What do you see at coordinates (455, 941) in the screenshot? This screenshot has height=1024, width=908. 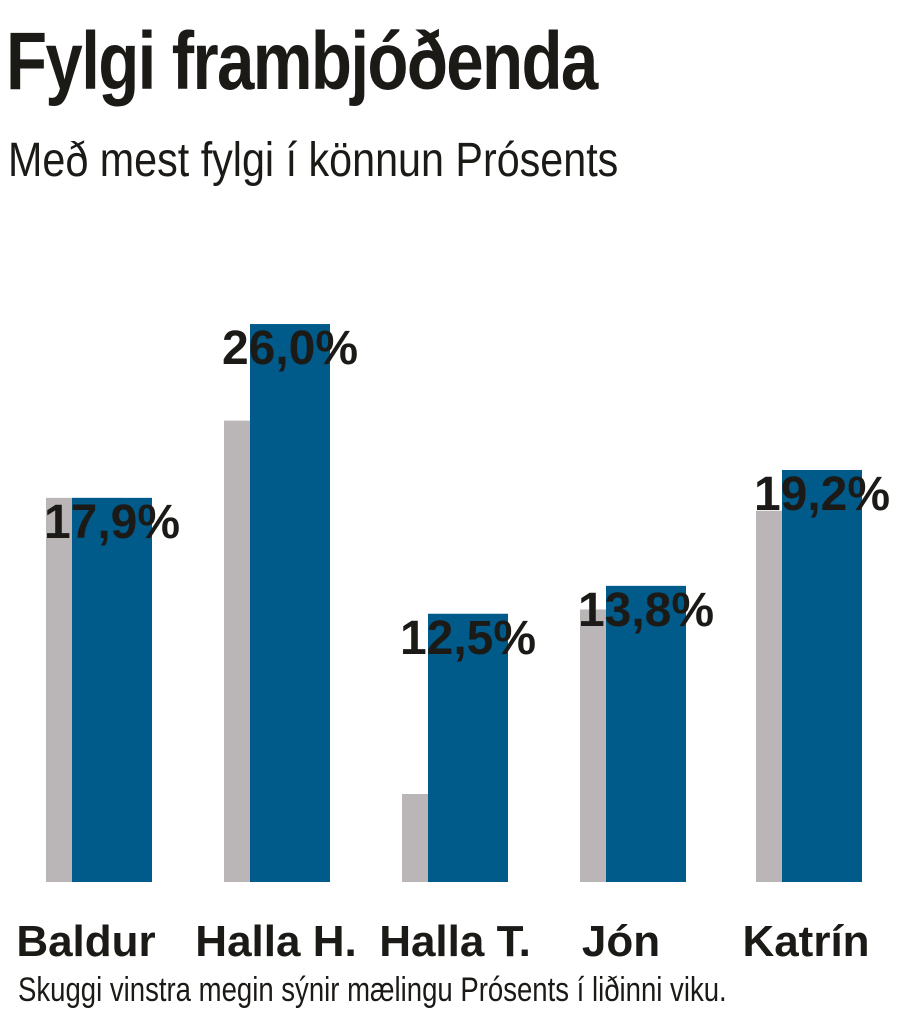 I see `category-label: Halla T.` at bounding box center [455, 941].